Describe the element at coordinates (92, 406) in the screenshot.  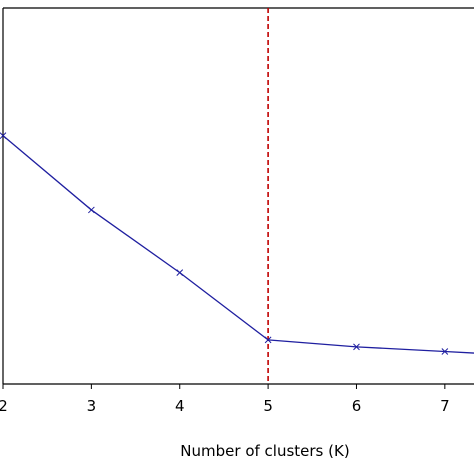
I see `x-tick-label: 3` at that location.